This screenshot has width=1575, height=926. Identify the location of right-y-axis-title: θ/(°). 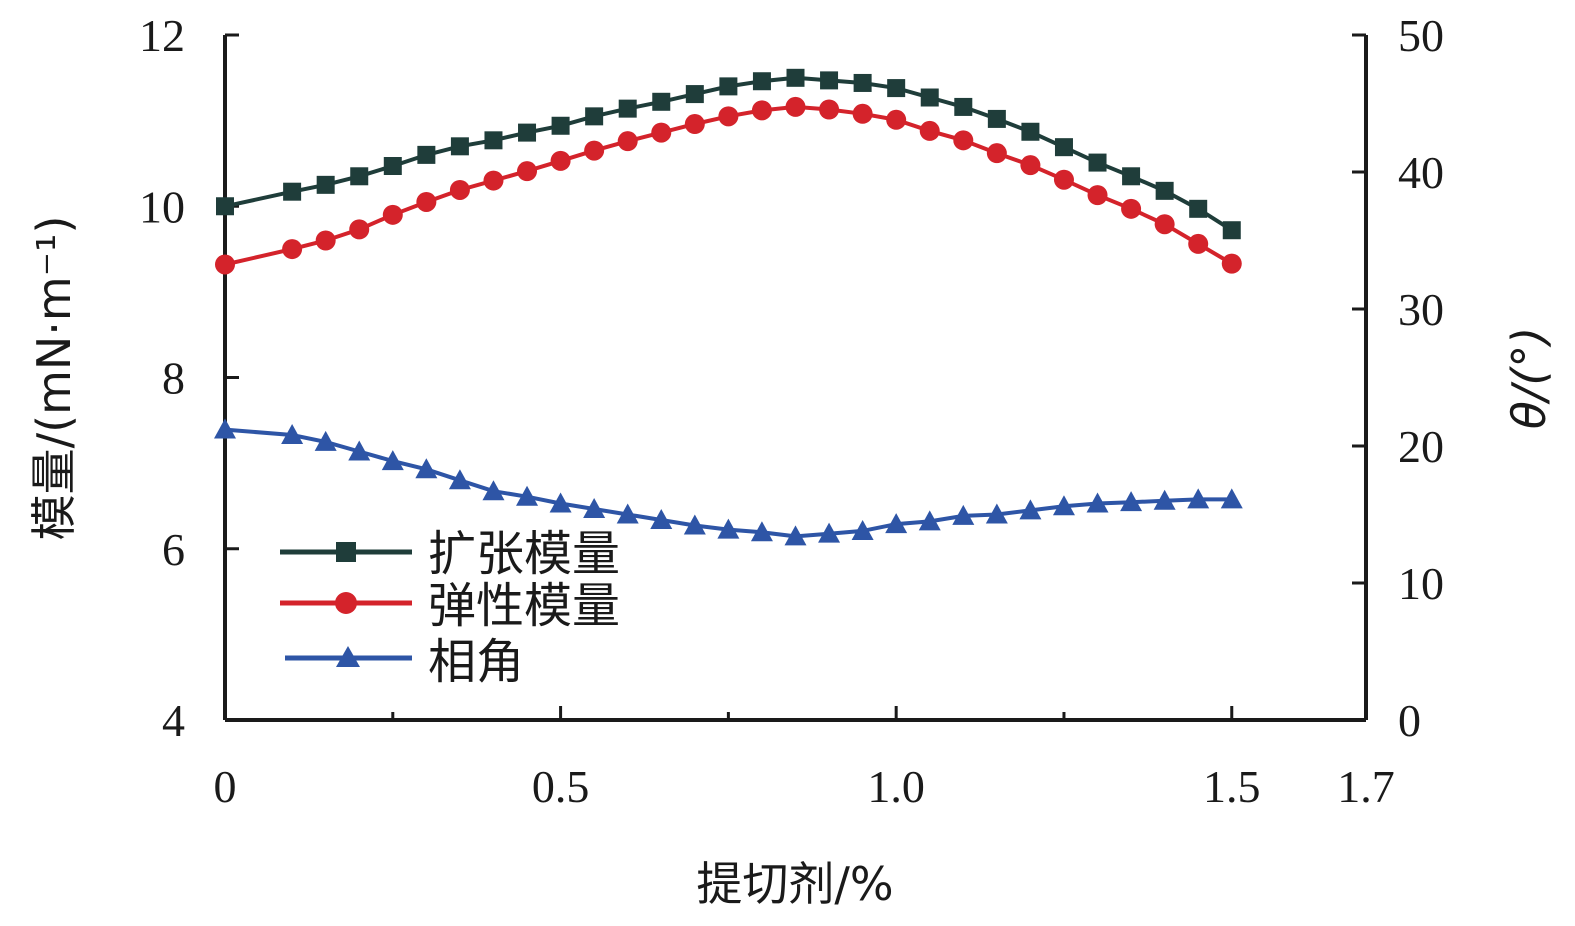
(1529, 378).